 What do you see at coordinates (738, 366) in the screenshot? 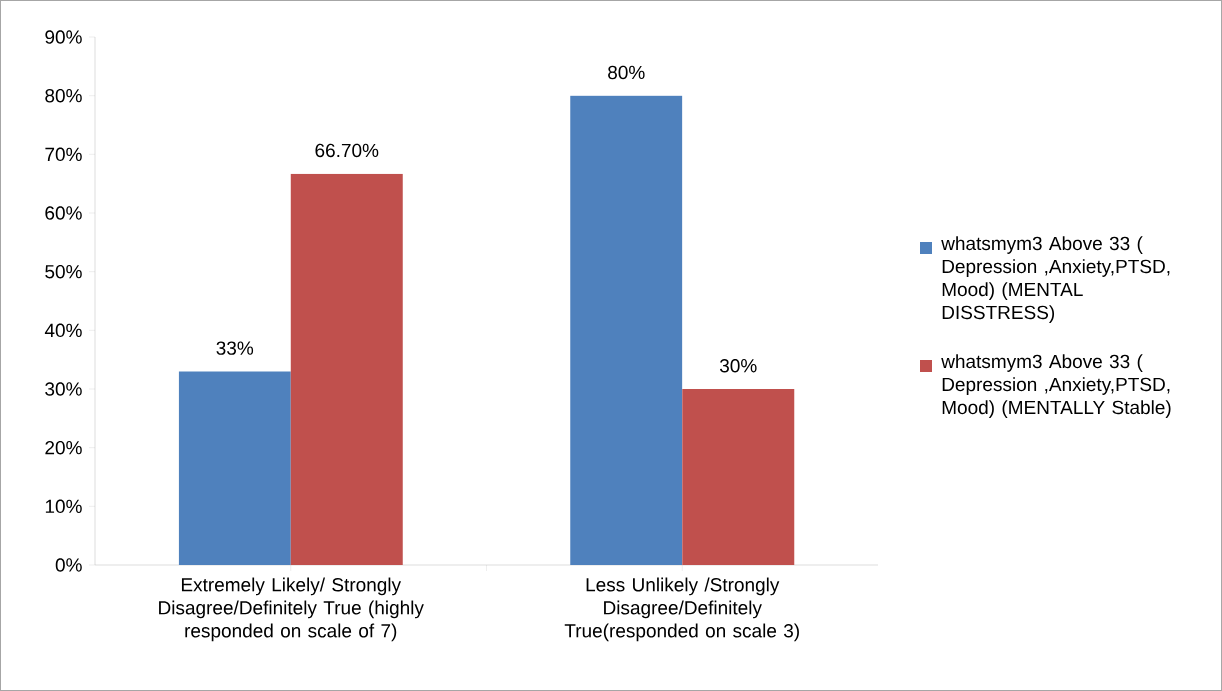
I see `data-label: 30%` at bounding box center [738, 366].